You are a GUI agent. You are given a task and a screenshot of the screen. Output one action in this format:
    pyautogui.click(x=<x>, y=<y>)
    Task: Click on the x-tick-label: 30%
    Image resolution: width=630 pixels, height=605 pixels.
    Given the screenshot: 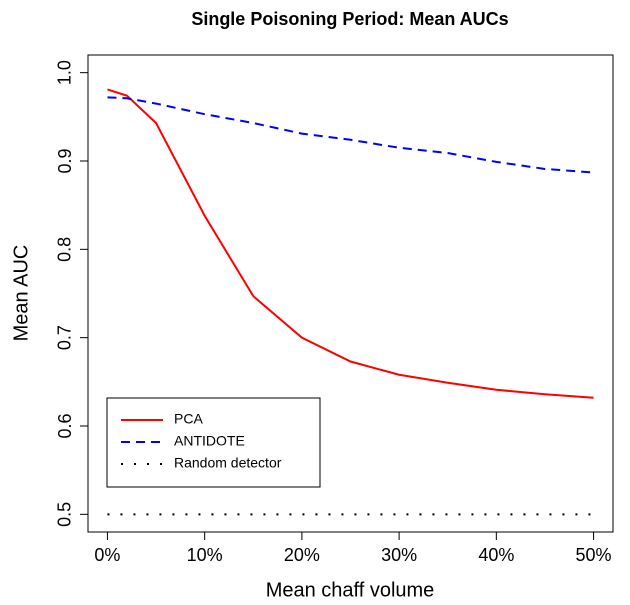 What is the action you would take?
    pyautogui.click(x=399, y=555)
    